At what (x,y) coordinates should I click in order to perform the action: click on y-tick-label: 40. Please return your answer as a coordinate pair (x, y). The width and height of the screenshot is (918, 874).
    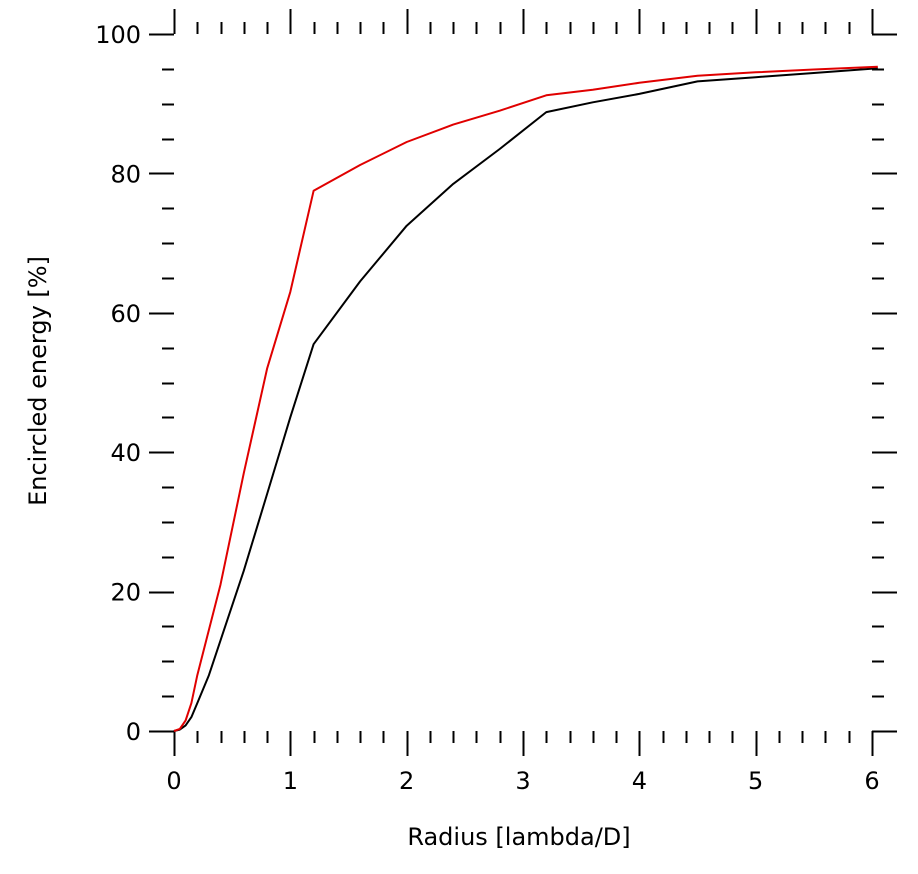
    Looking at the image, I should click on (125, 453).